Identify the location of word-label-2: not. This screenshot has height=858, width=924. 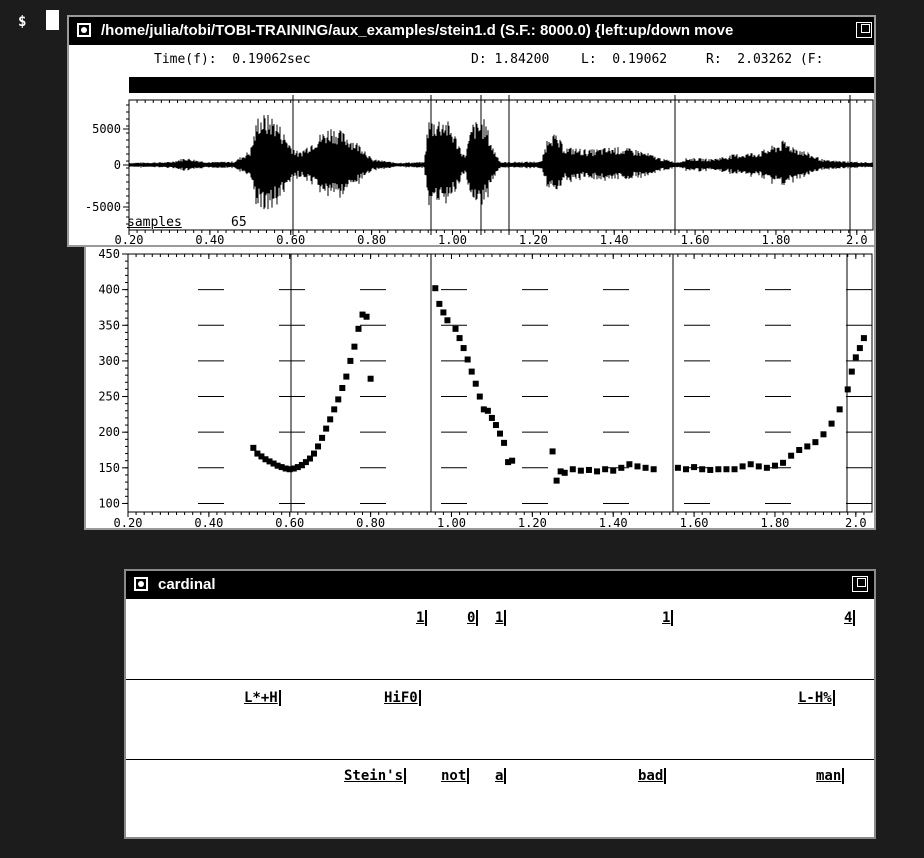
(455, 776).